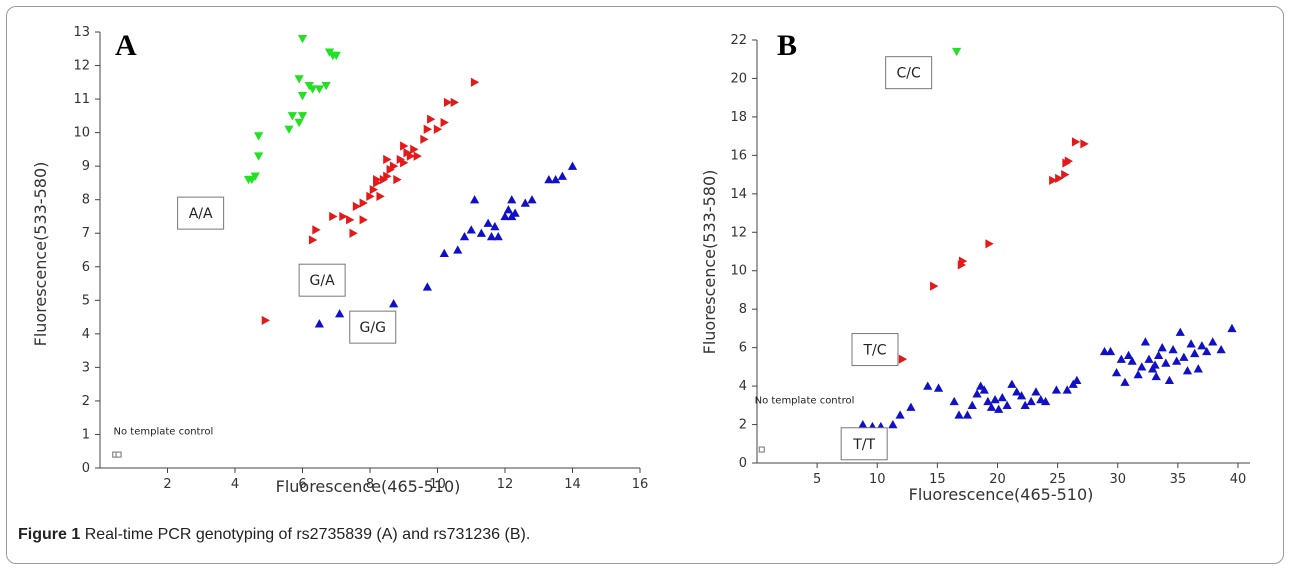 The width and height of the screenshot is (1290, 574). I want to click on y-tick-label: 16, so click(738, 155).